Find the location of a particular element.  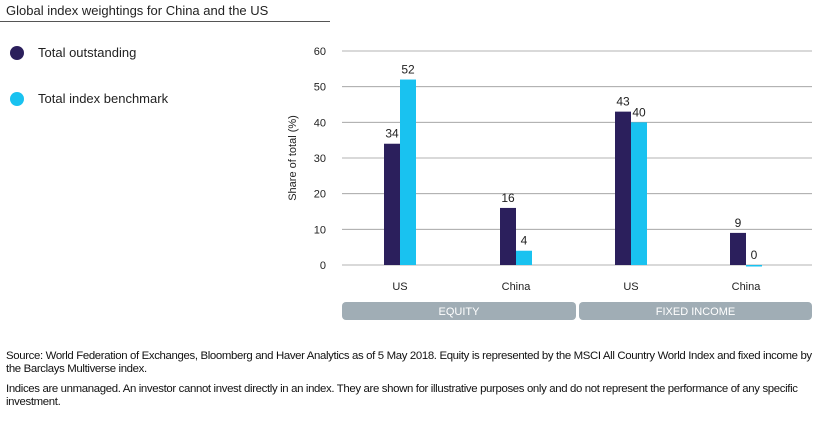

data-label: 9 is located at coordinates (738, 223).